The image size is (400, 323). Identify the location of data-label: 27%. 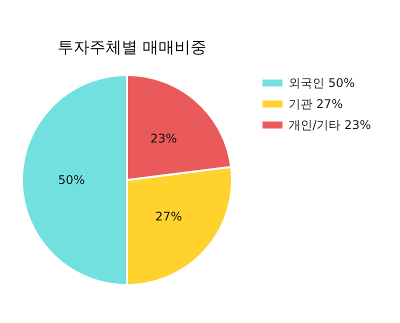
(168, 217).